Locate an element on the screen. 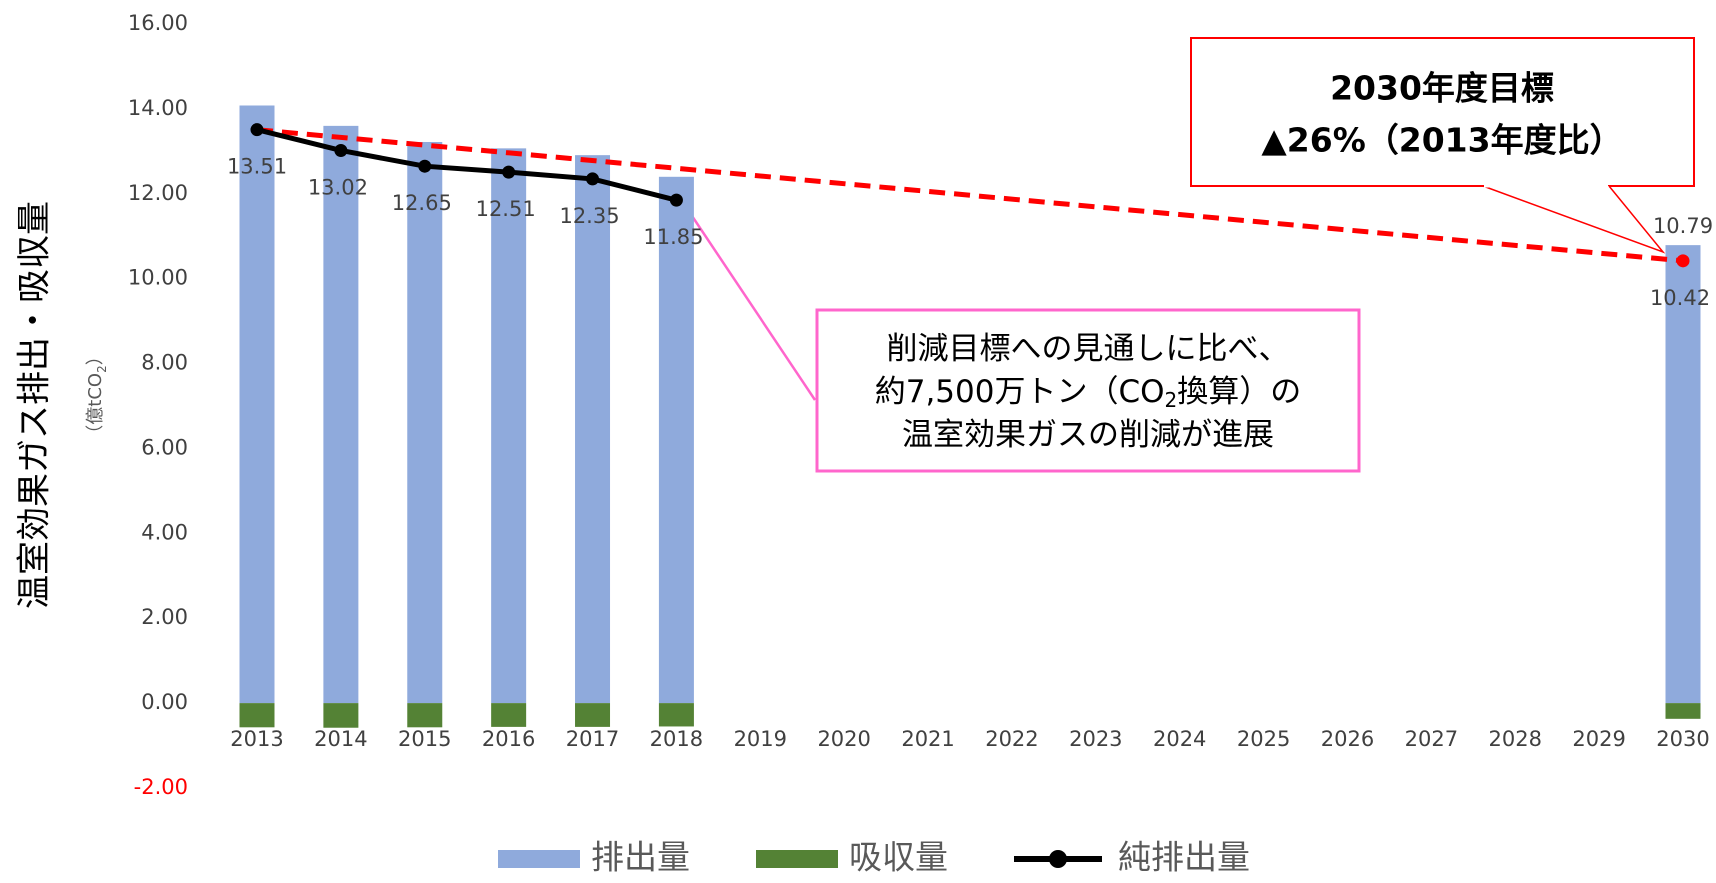  note-box is located at coordinates (1088, 390).